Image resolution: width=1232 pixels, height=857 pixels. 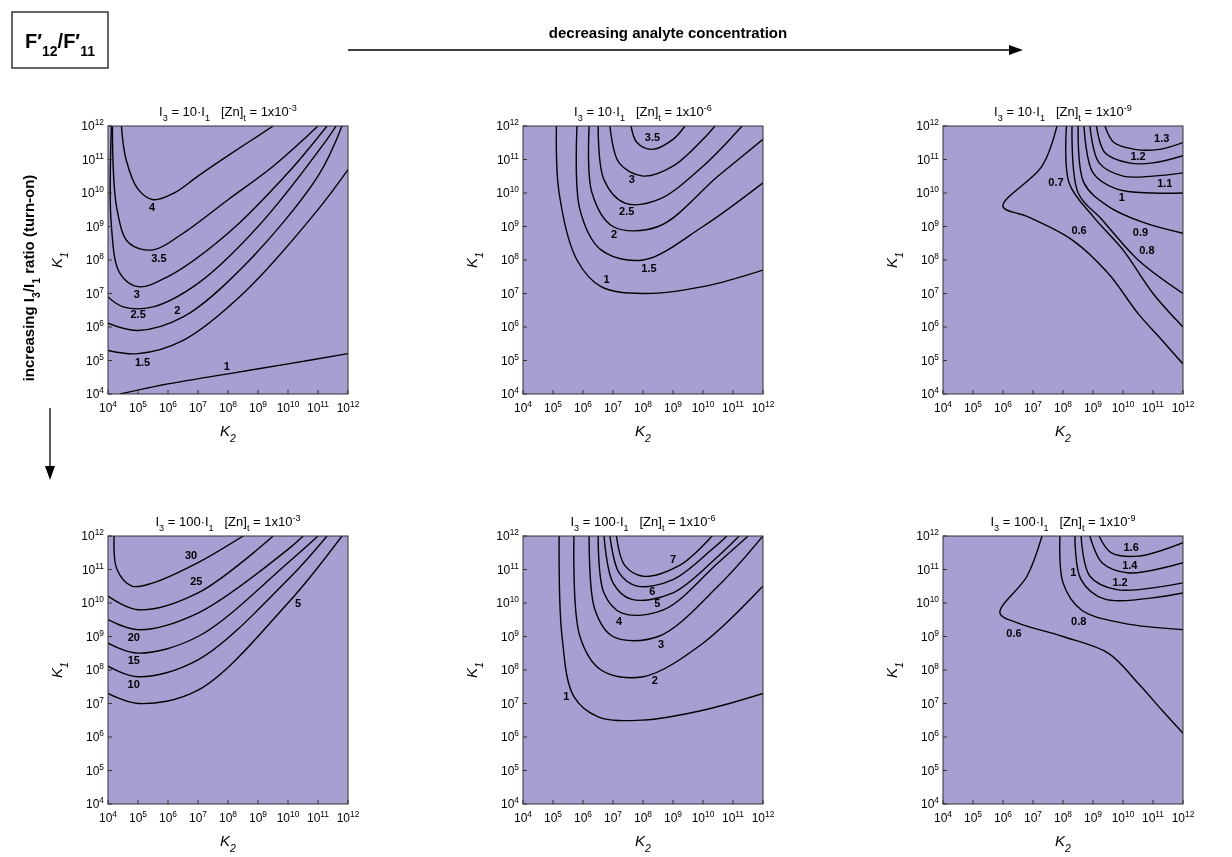 What do you see at coordinates (196, 580) in the screenshot?
I see `series-label: 25` at bounding box center [196, 580].